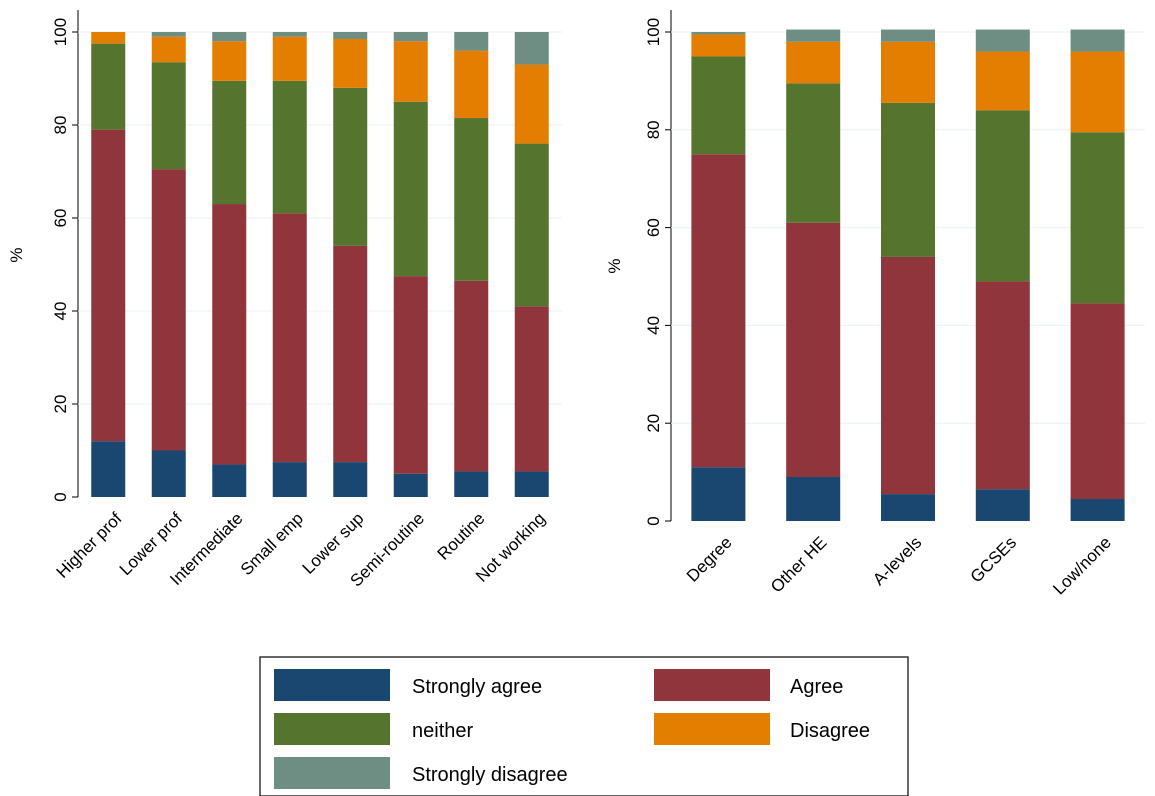 This screenshot has height=796, width=1155. I want to click on bar-higher-prof-agree, so click(108, 285).